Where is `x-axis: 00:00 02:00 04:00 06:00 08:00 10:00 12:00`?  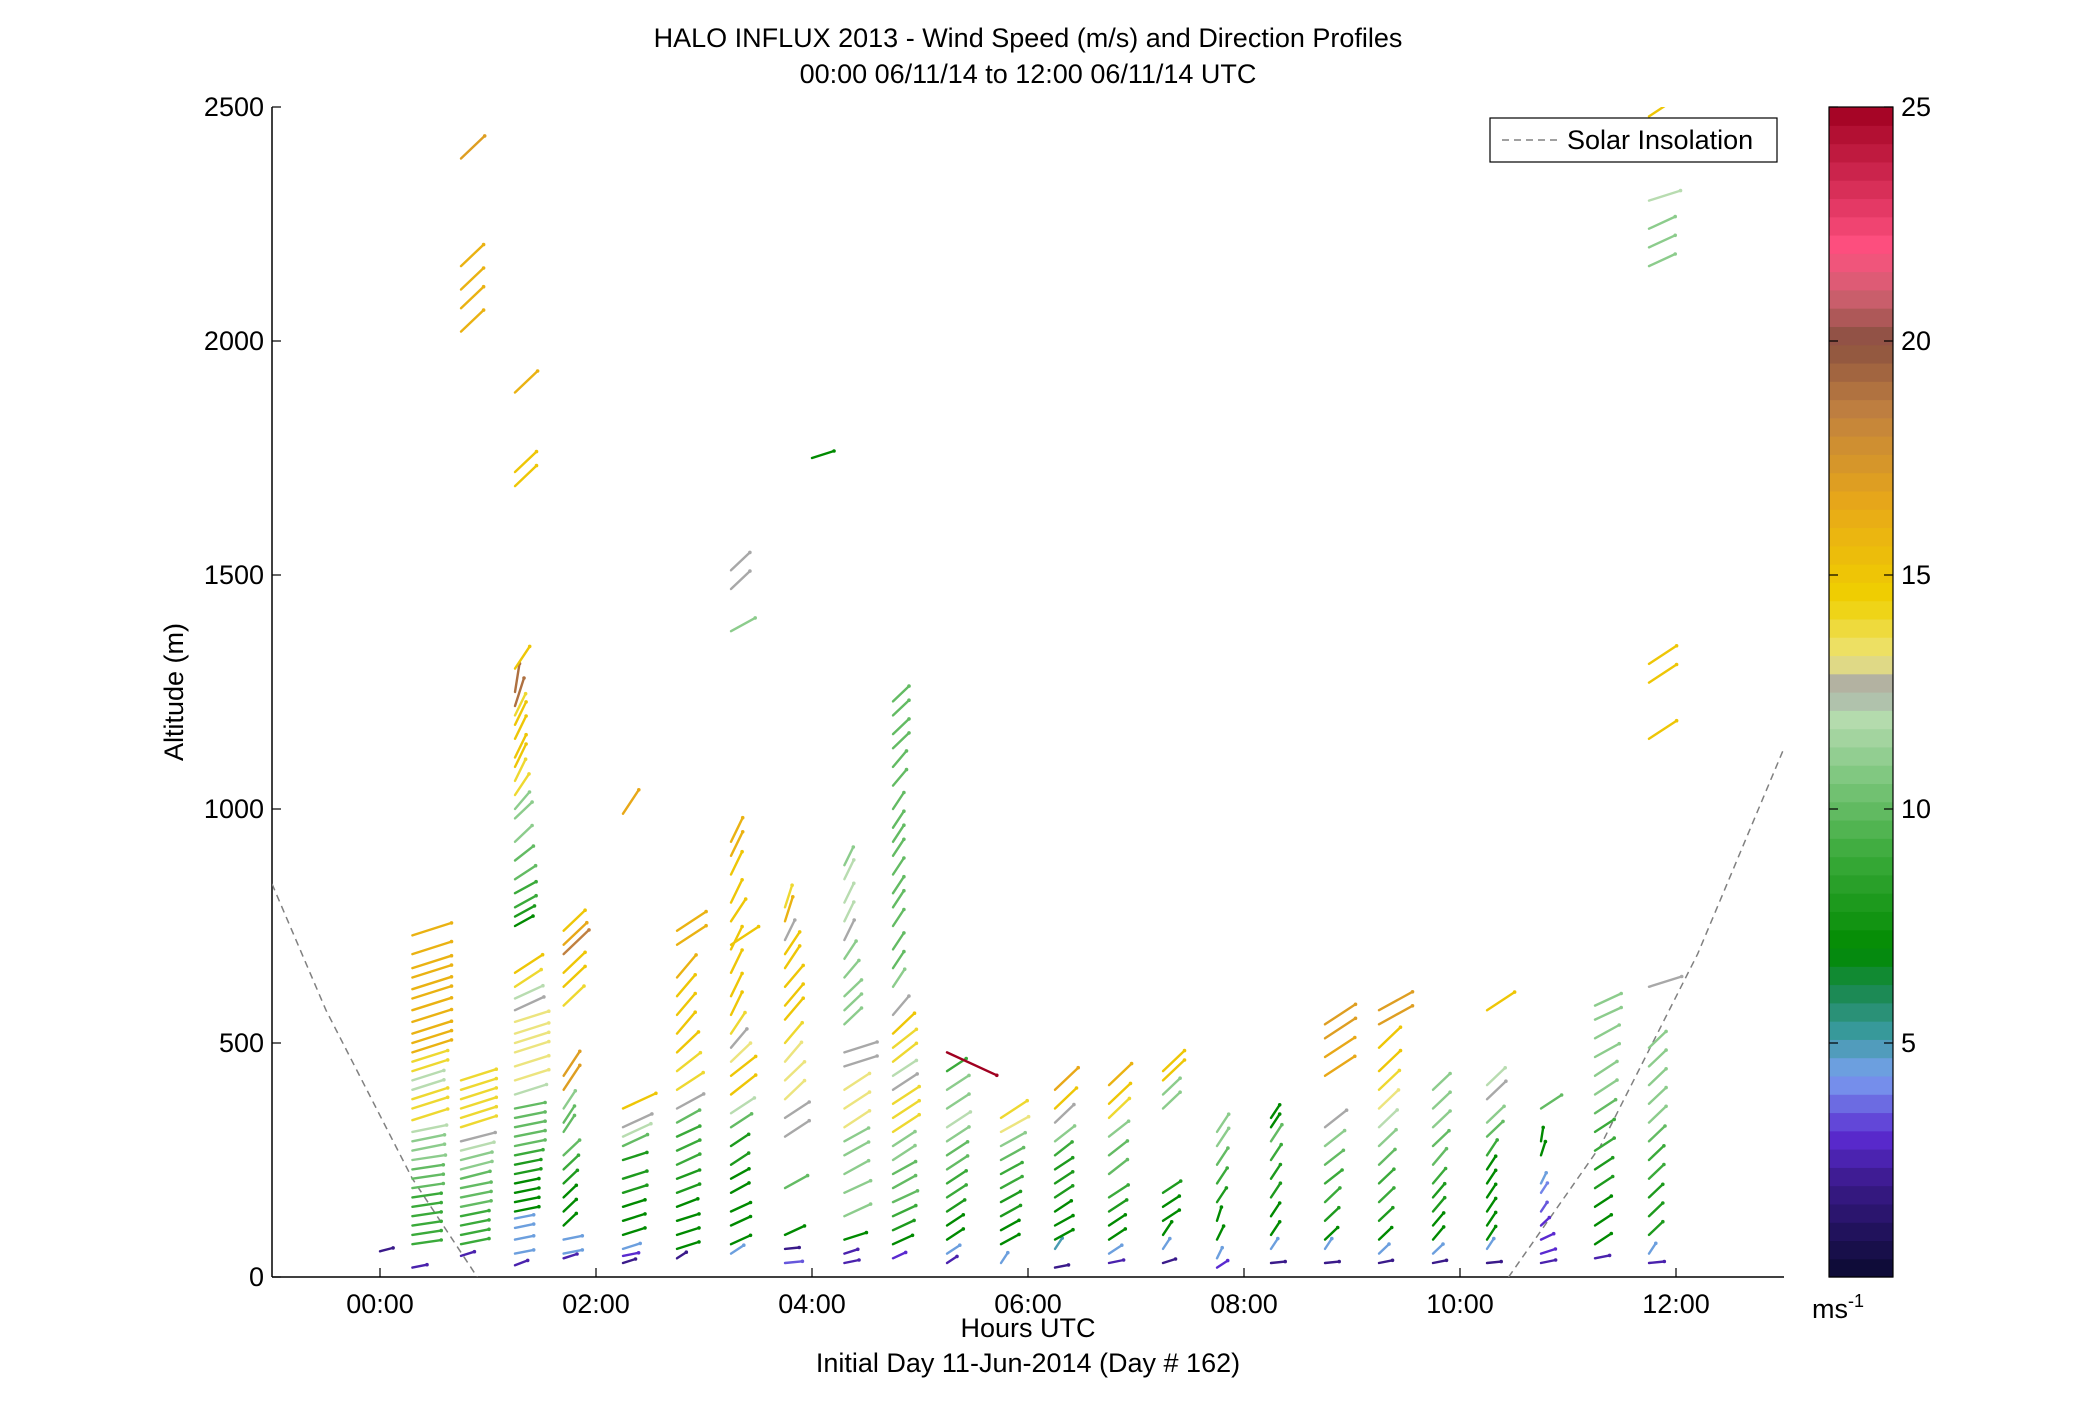 x-axis: 00:00 02:00 04:00 06:00 08:00 10:00 12:00 is located at coordinates (1028, 1293).